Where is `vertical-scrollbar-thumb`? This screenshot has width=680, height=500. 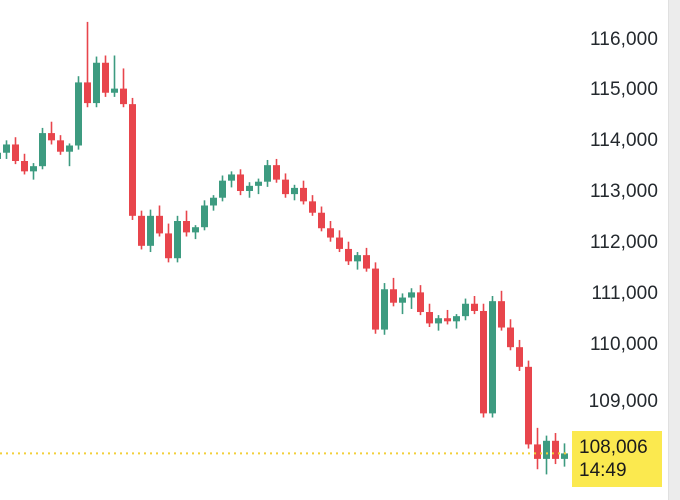
vertical-scrollbar-thumb is located at coordinates (675, 250).